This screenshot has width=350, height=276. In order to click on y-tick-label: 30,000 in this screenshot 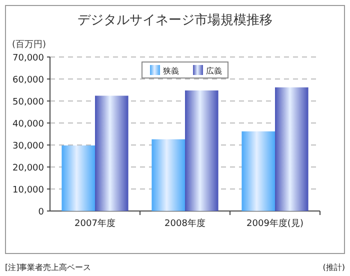, I will do `click(28, 147)`.